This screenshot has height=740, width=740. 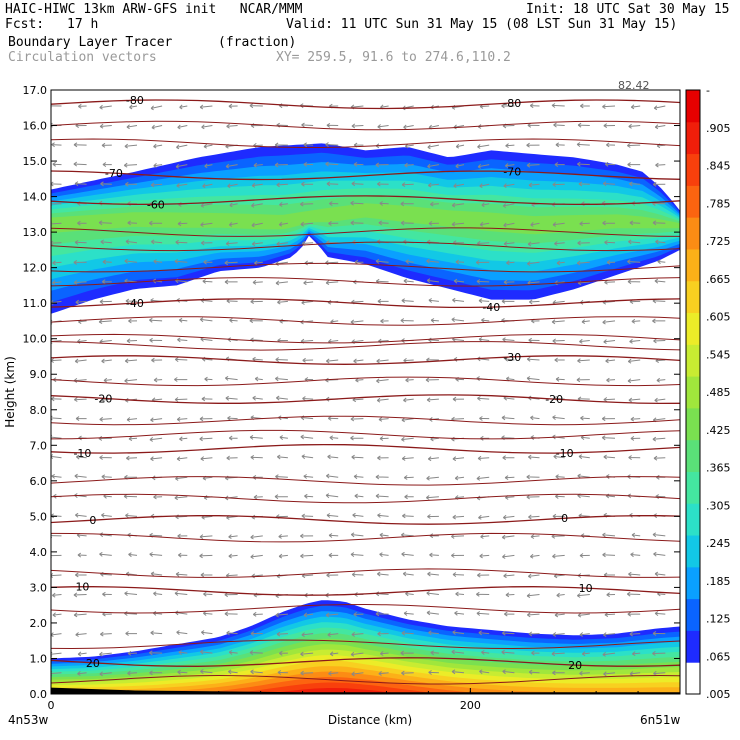 What do you see at coordinates (564, 518) in the screenshot?
I see `contour-label: 0` at bounding box center [564, 518].